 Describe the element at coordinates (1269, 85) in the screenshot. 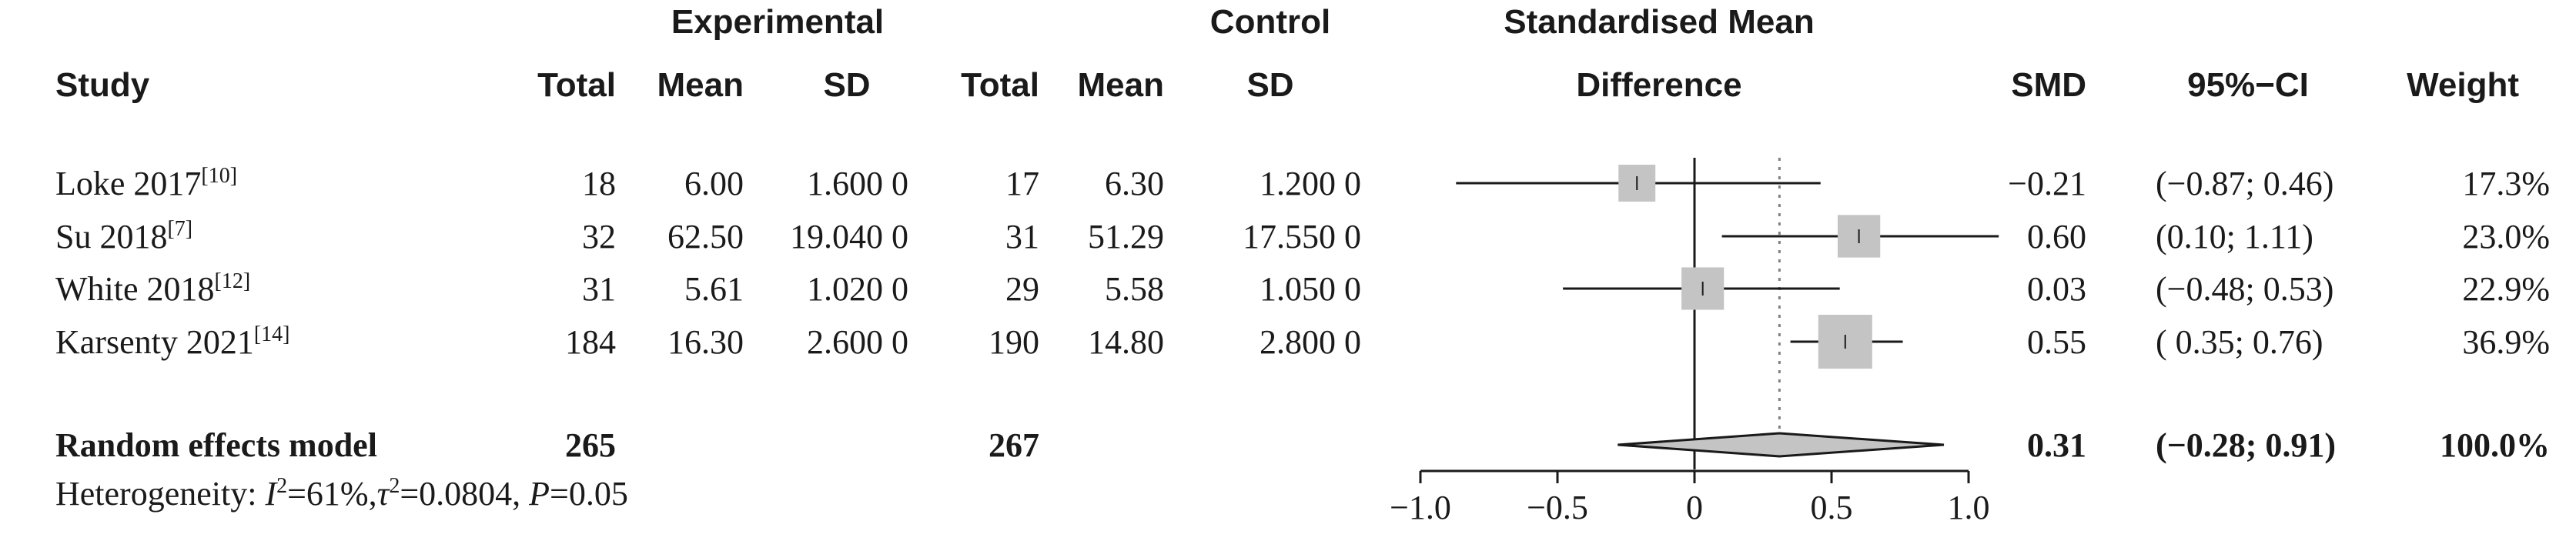

I see `header-ctl-sd: SD` at that location.